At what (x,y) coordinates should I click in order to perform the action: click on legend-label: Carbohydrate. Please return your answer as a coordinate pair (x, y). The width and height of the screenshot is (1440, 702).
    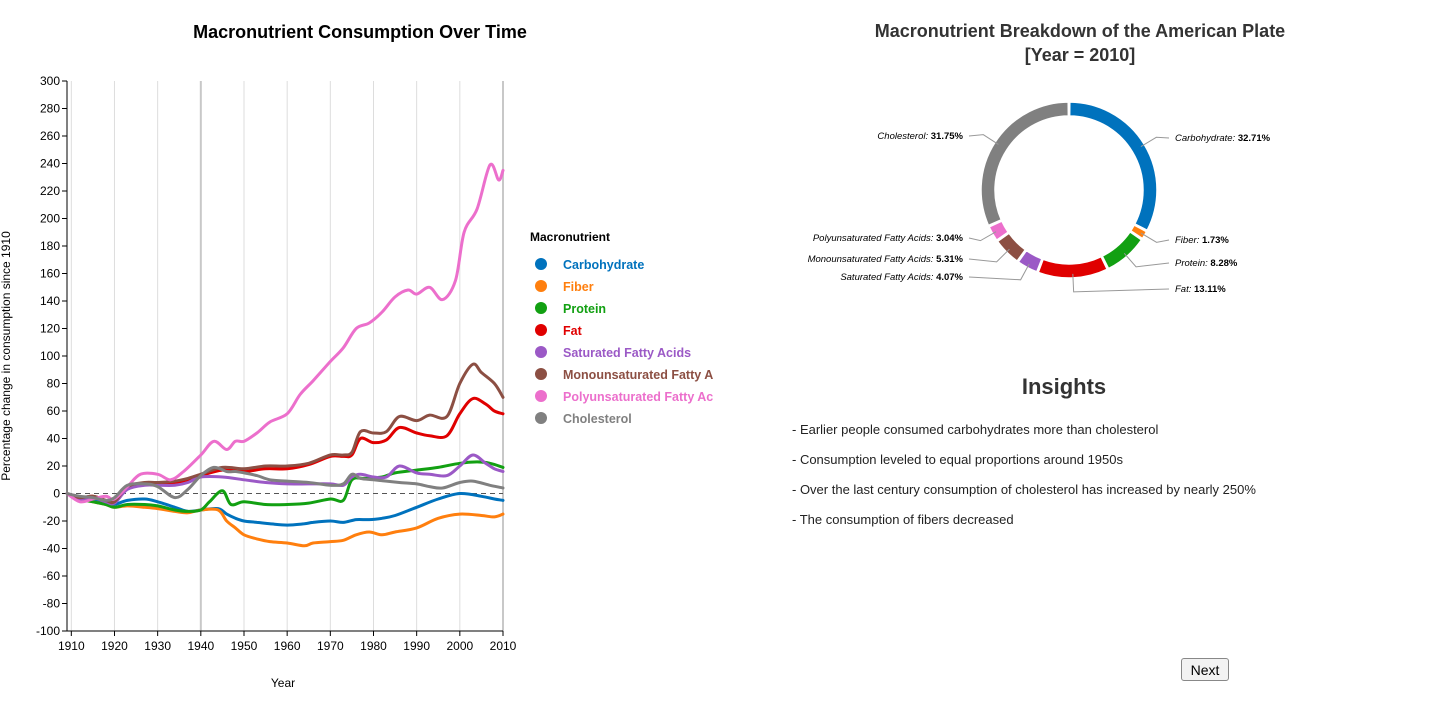
    Looking at the image, I should click on (603, 265).